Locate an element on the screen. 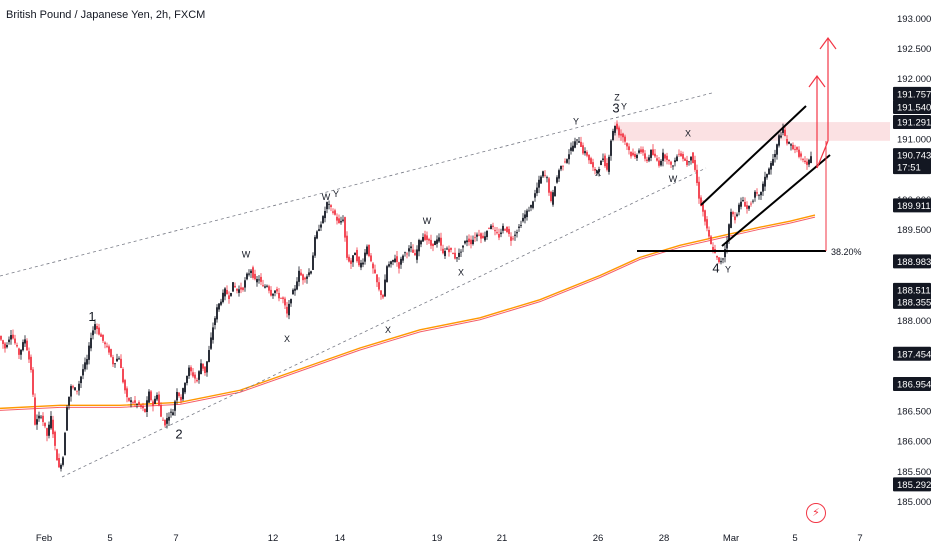  price-badge: 186.954 is located at coordinates (912, 383).